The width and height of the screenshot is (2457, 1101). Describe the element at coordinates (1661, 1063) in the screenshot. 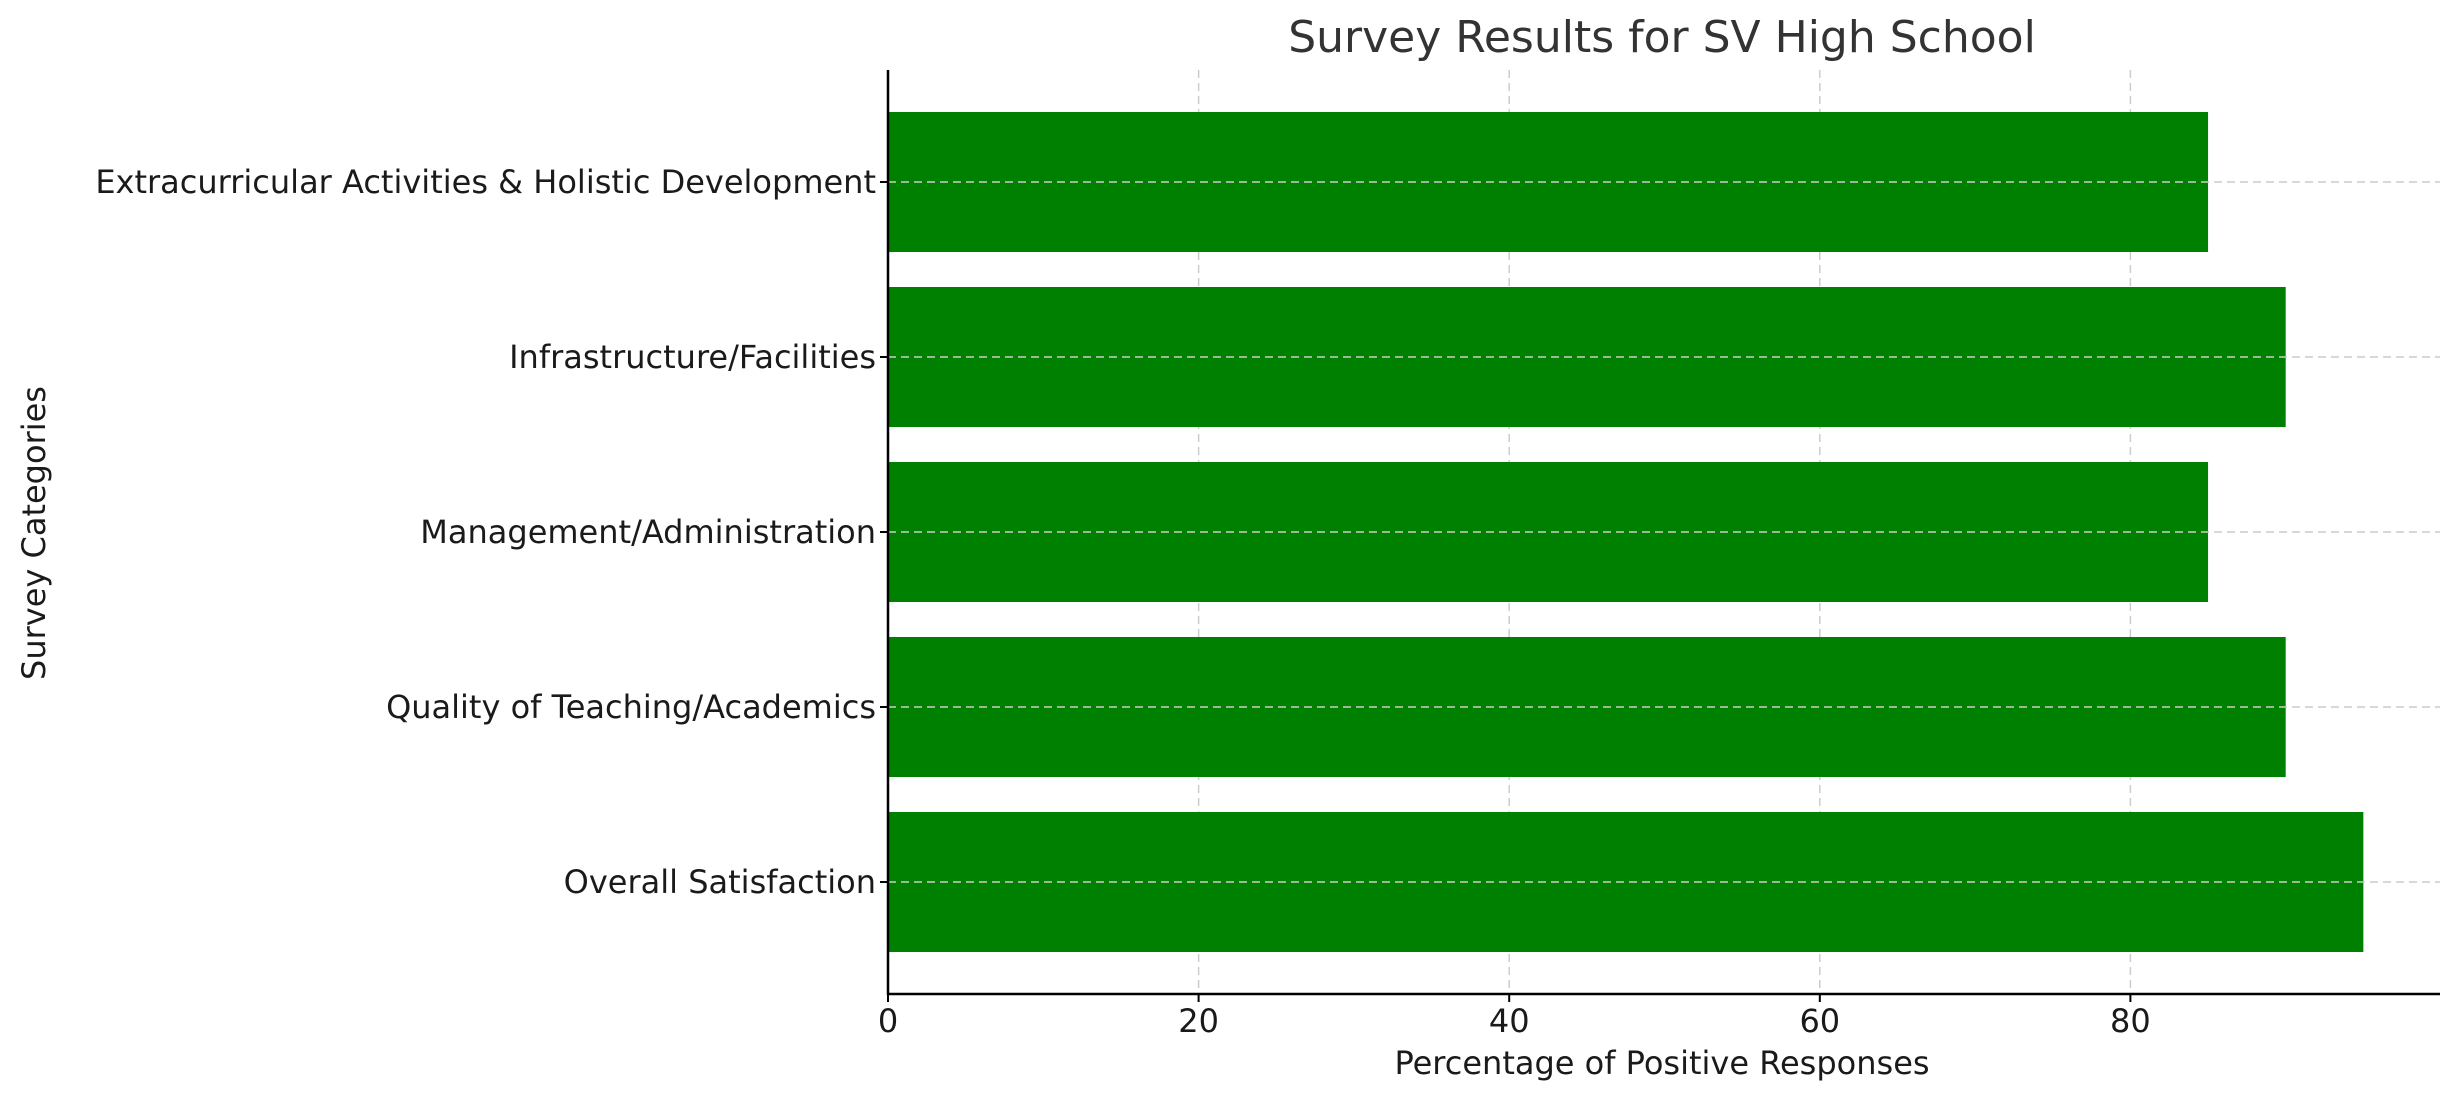

I see `x-axis-label: Percentage of Positive Responses` at that location.